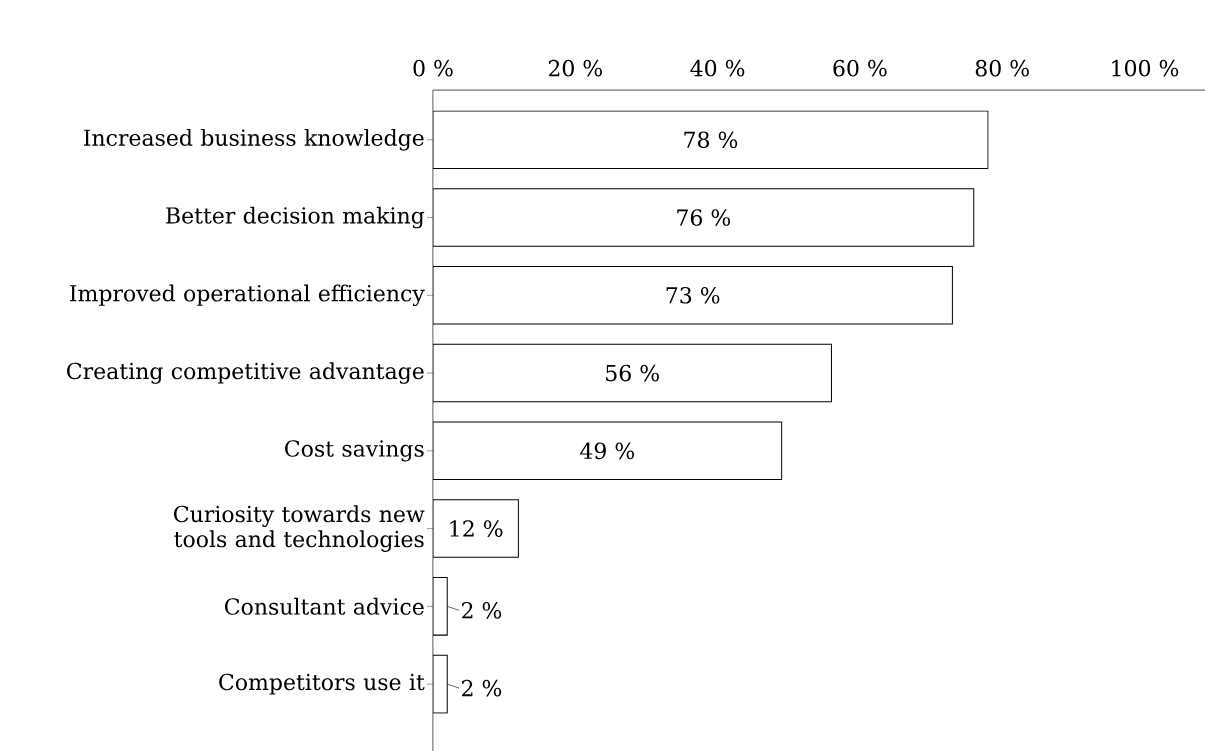 The height and width of the screenshot is (751, 1205). Describe the element at coordinates (1002, 68) in the screenshot. I see `x-tick-label: 80 %` at that location.